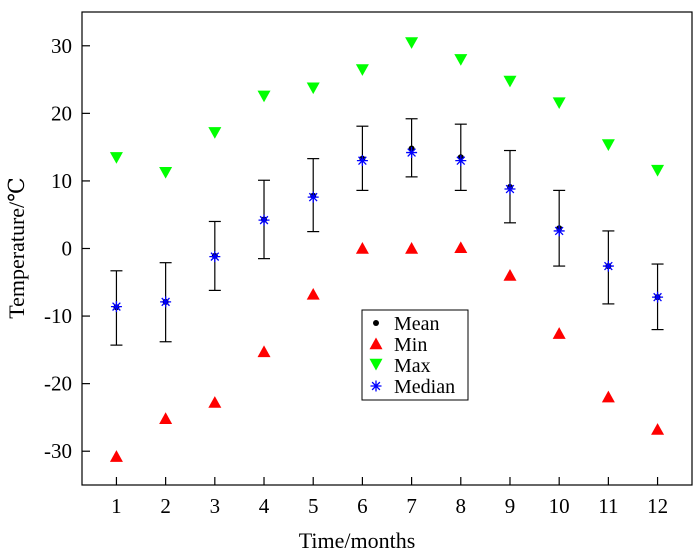 This screenshot has height=554, width=700. Describe the element at coordinates (412, 366) in the screenshot. I see `legend-label-max: Max` at that location.